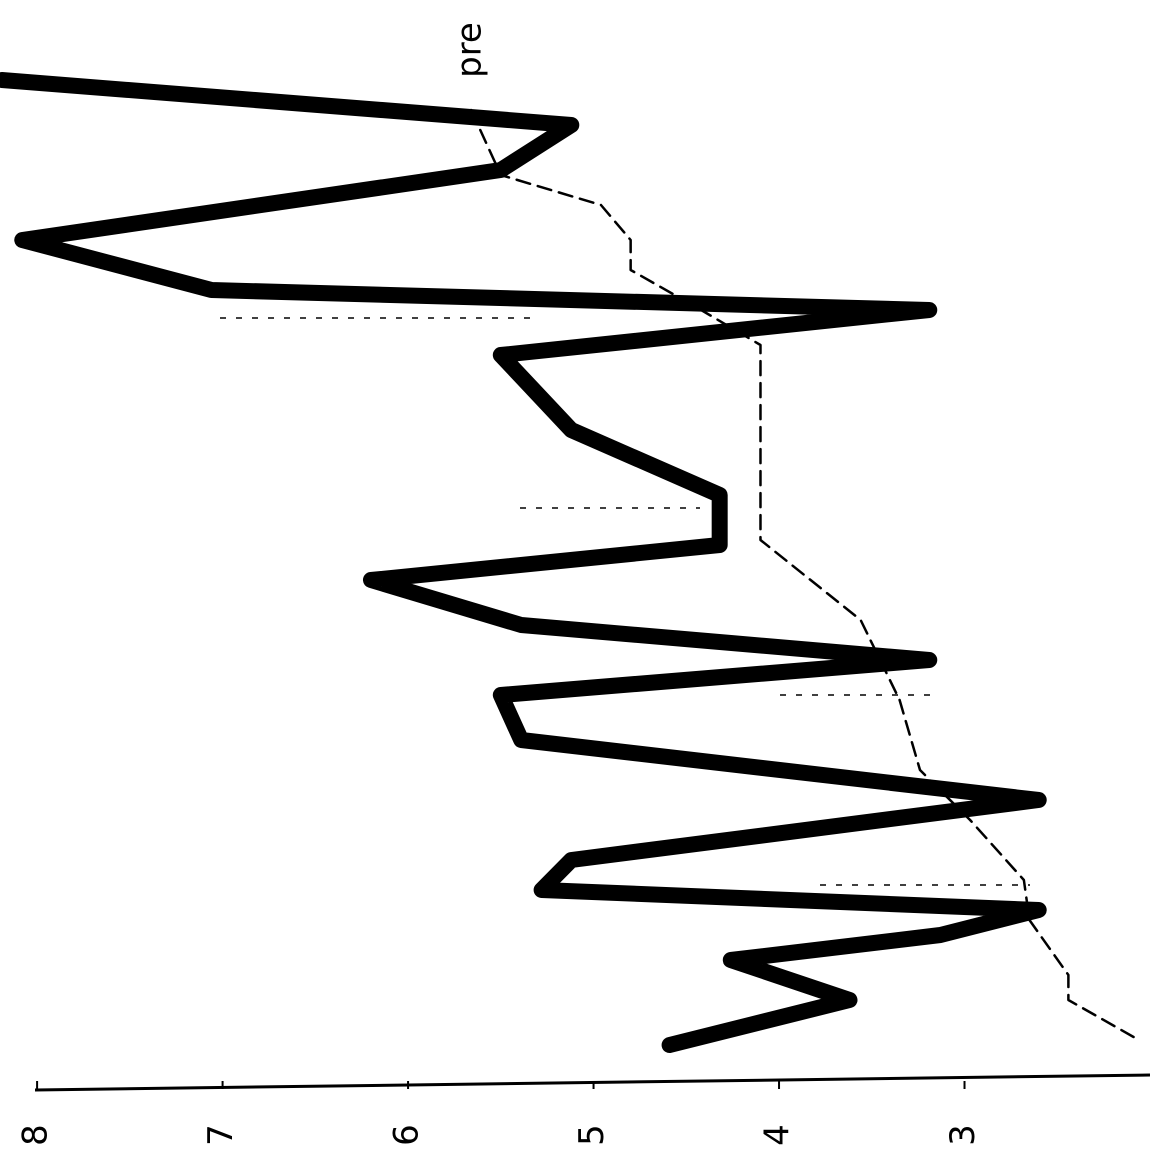  What do you see at coordinates (221, 1135) in the screenshot?
I see `x-tick-label: 7` at bounding box center [221, 1135].